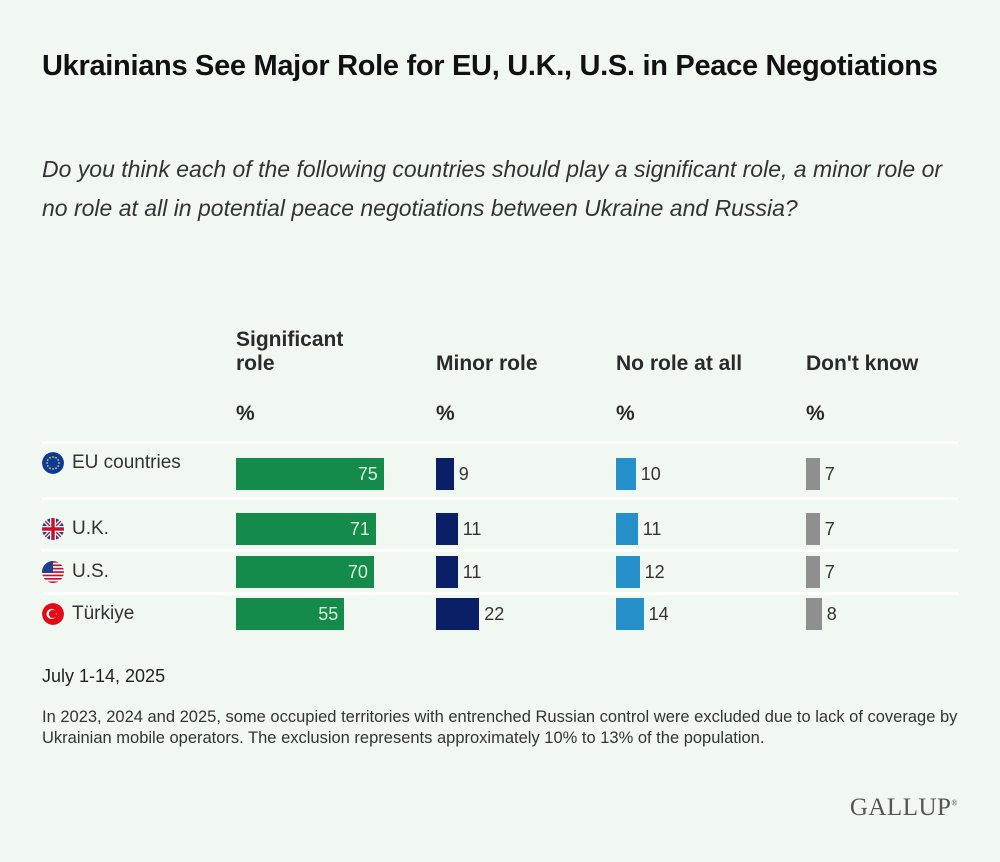 This screenshot has height=862, width=1000. Describe the element at coordinates (290, 351) in the screenshot. I see `column-header-text: Significant role` at that location.